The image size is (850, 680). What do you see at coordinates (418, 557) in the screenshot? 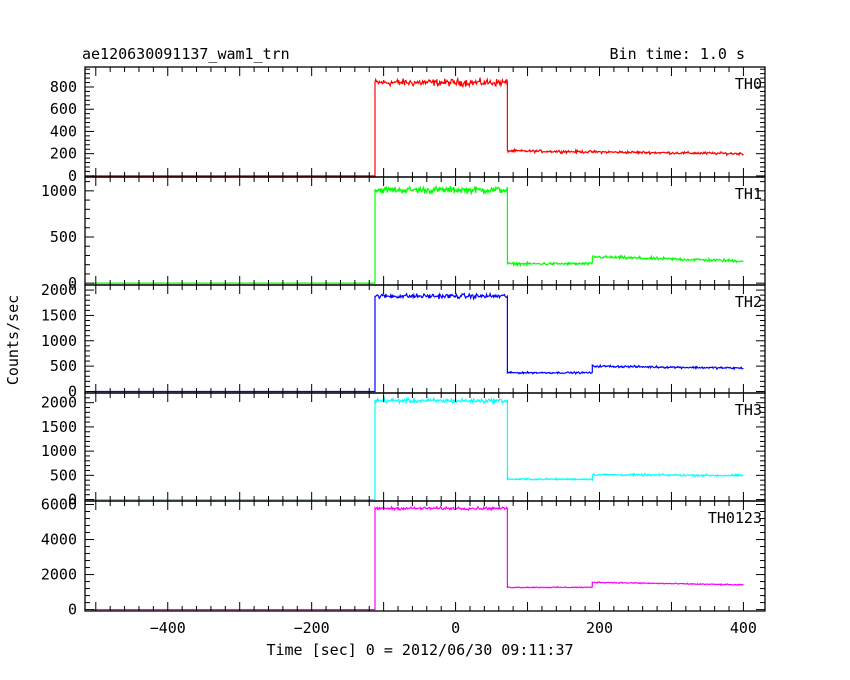
I see `series-line-th0123` at bounding box center [418, 557].